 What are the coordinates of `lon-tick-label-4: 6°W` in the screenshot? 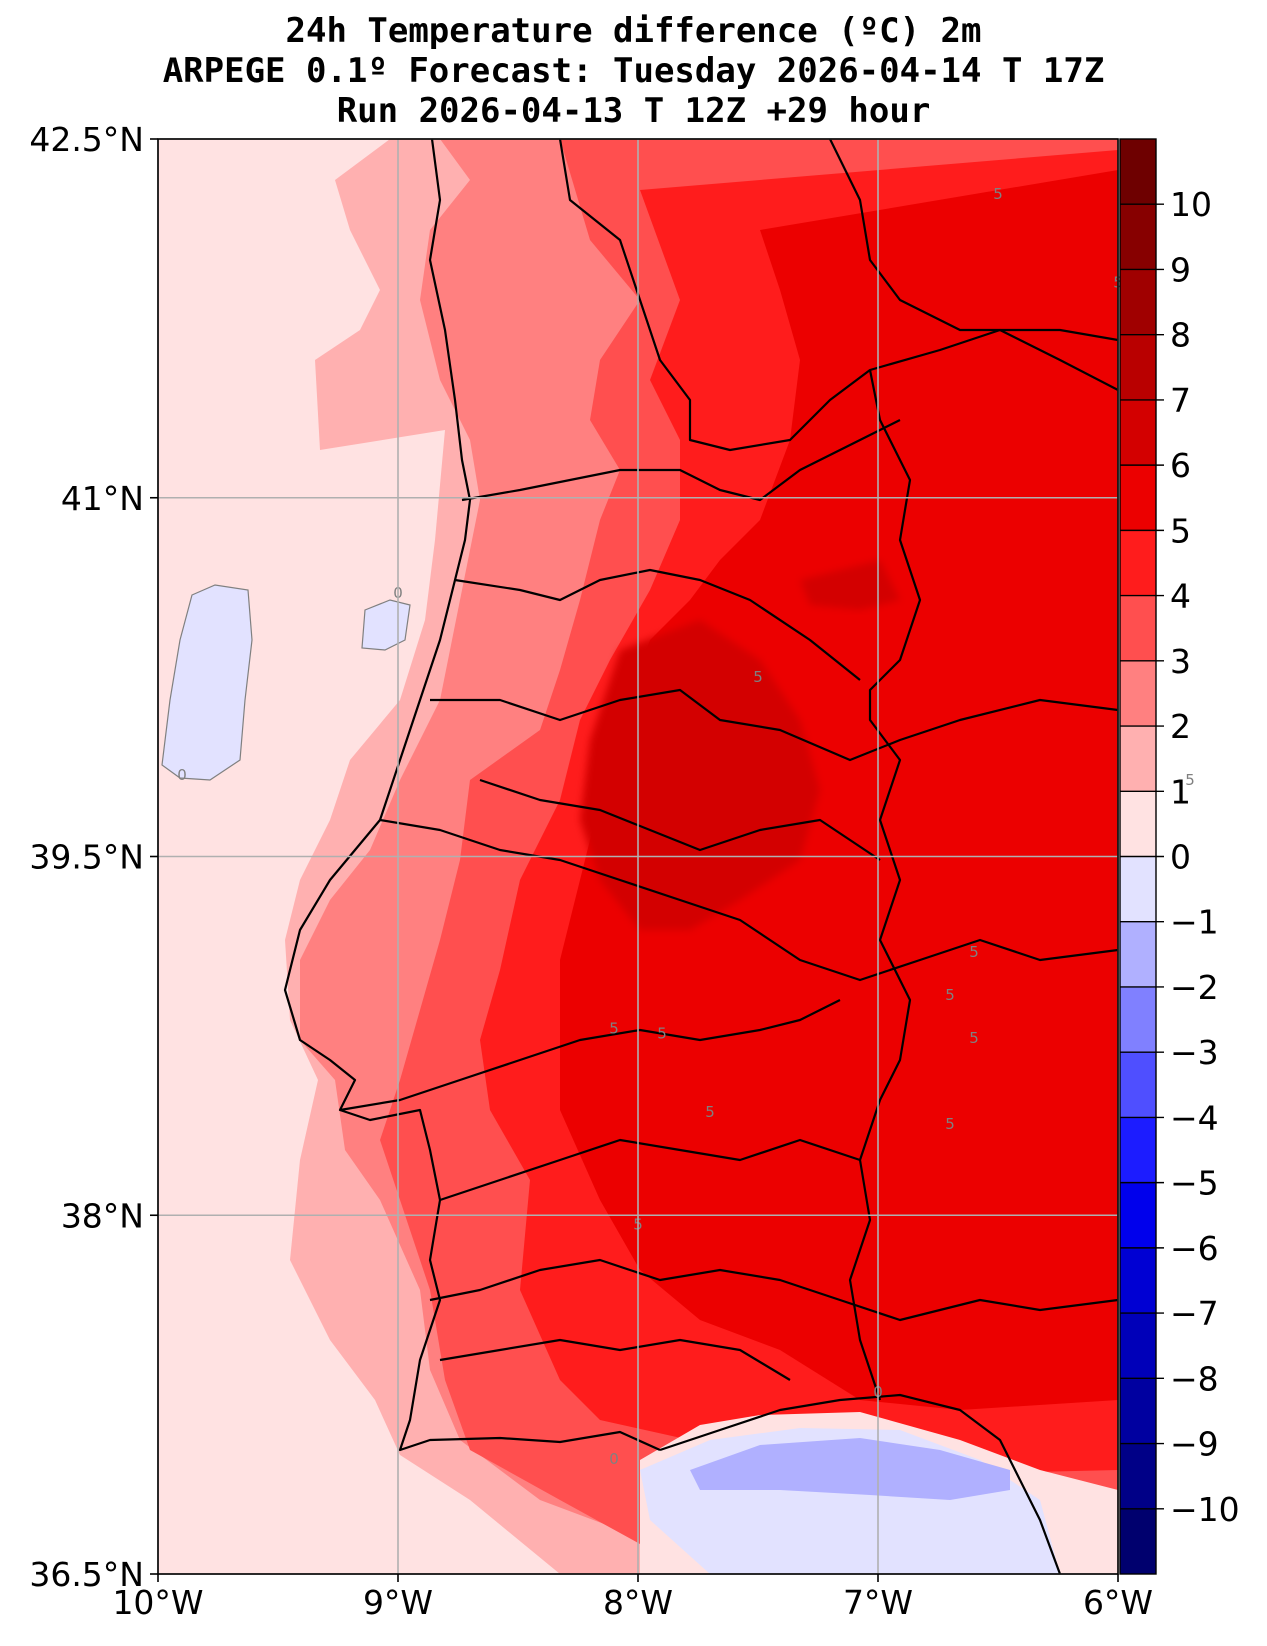 It's located at (1118, 1602).